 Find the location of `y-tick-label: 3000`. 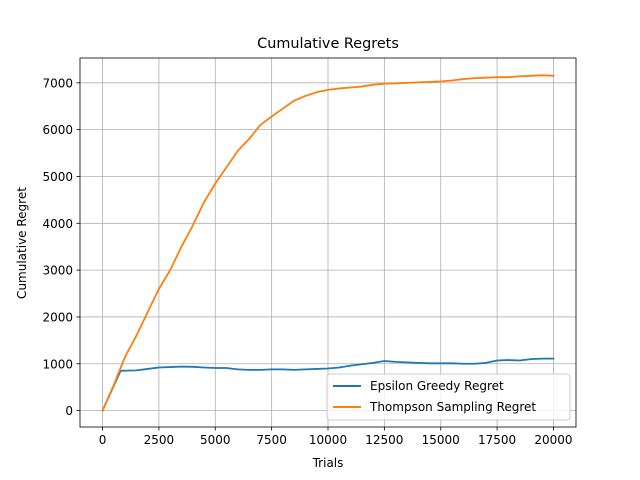

y-tick-label: 3000 is located at coordinates (57, 271).